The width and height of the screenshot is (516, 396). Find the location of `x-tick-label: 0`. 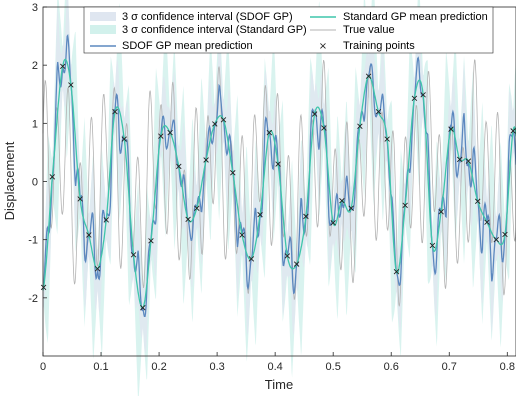

x-tick-label: 0 is located at coordinates (43, 367).